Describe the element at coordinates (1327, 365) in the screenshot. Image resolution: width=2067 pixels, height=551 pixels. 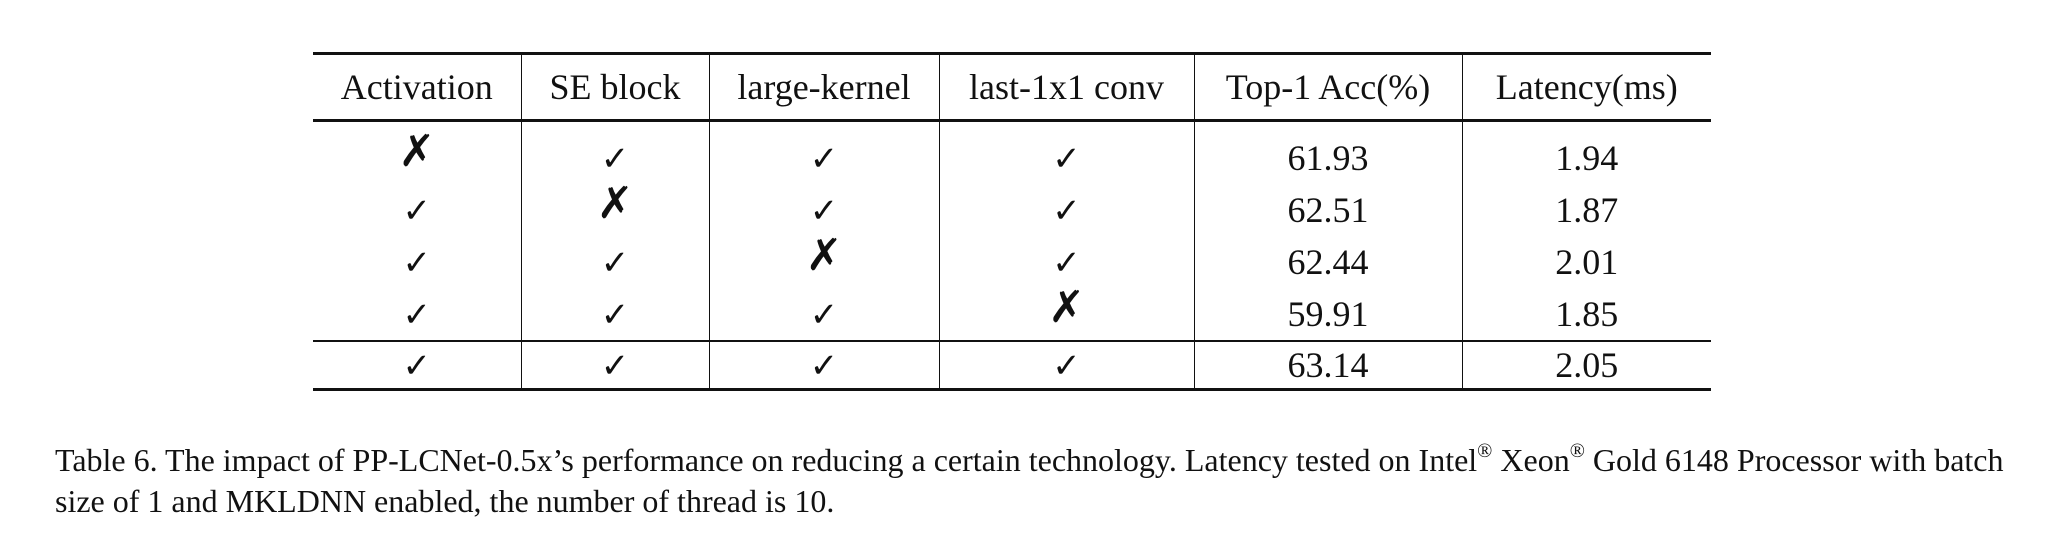
I see `top1-acc-cell: 63.14` at that location.